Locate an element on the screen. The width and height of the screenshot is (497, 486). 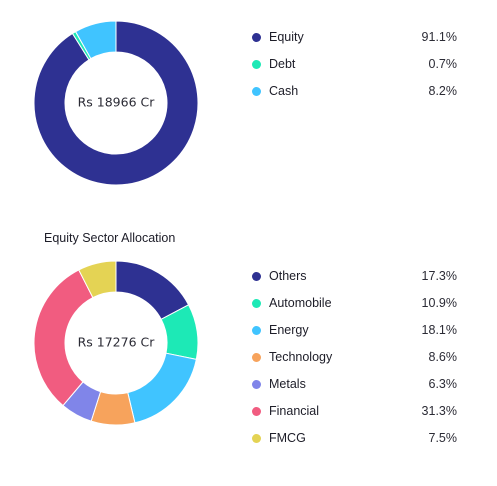
slice-cash is located at coordinates (95, 40).